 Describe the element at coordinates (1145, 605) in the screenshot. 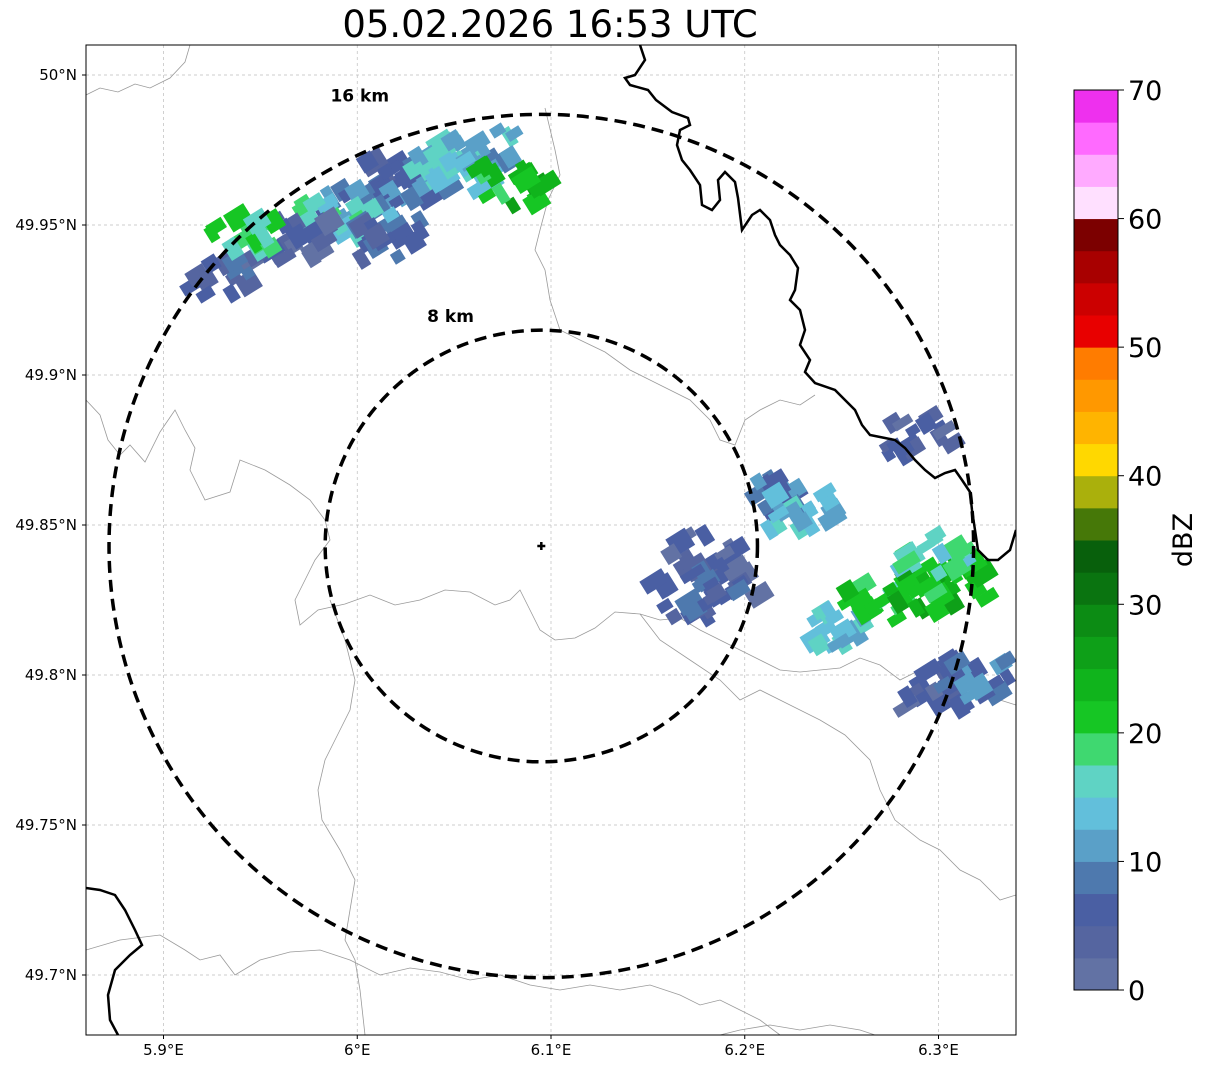

I see `colorbar-tick-label: 30` at that location.